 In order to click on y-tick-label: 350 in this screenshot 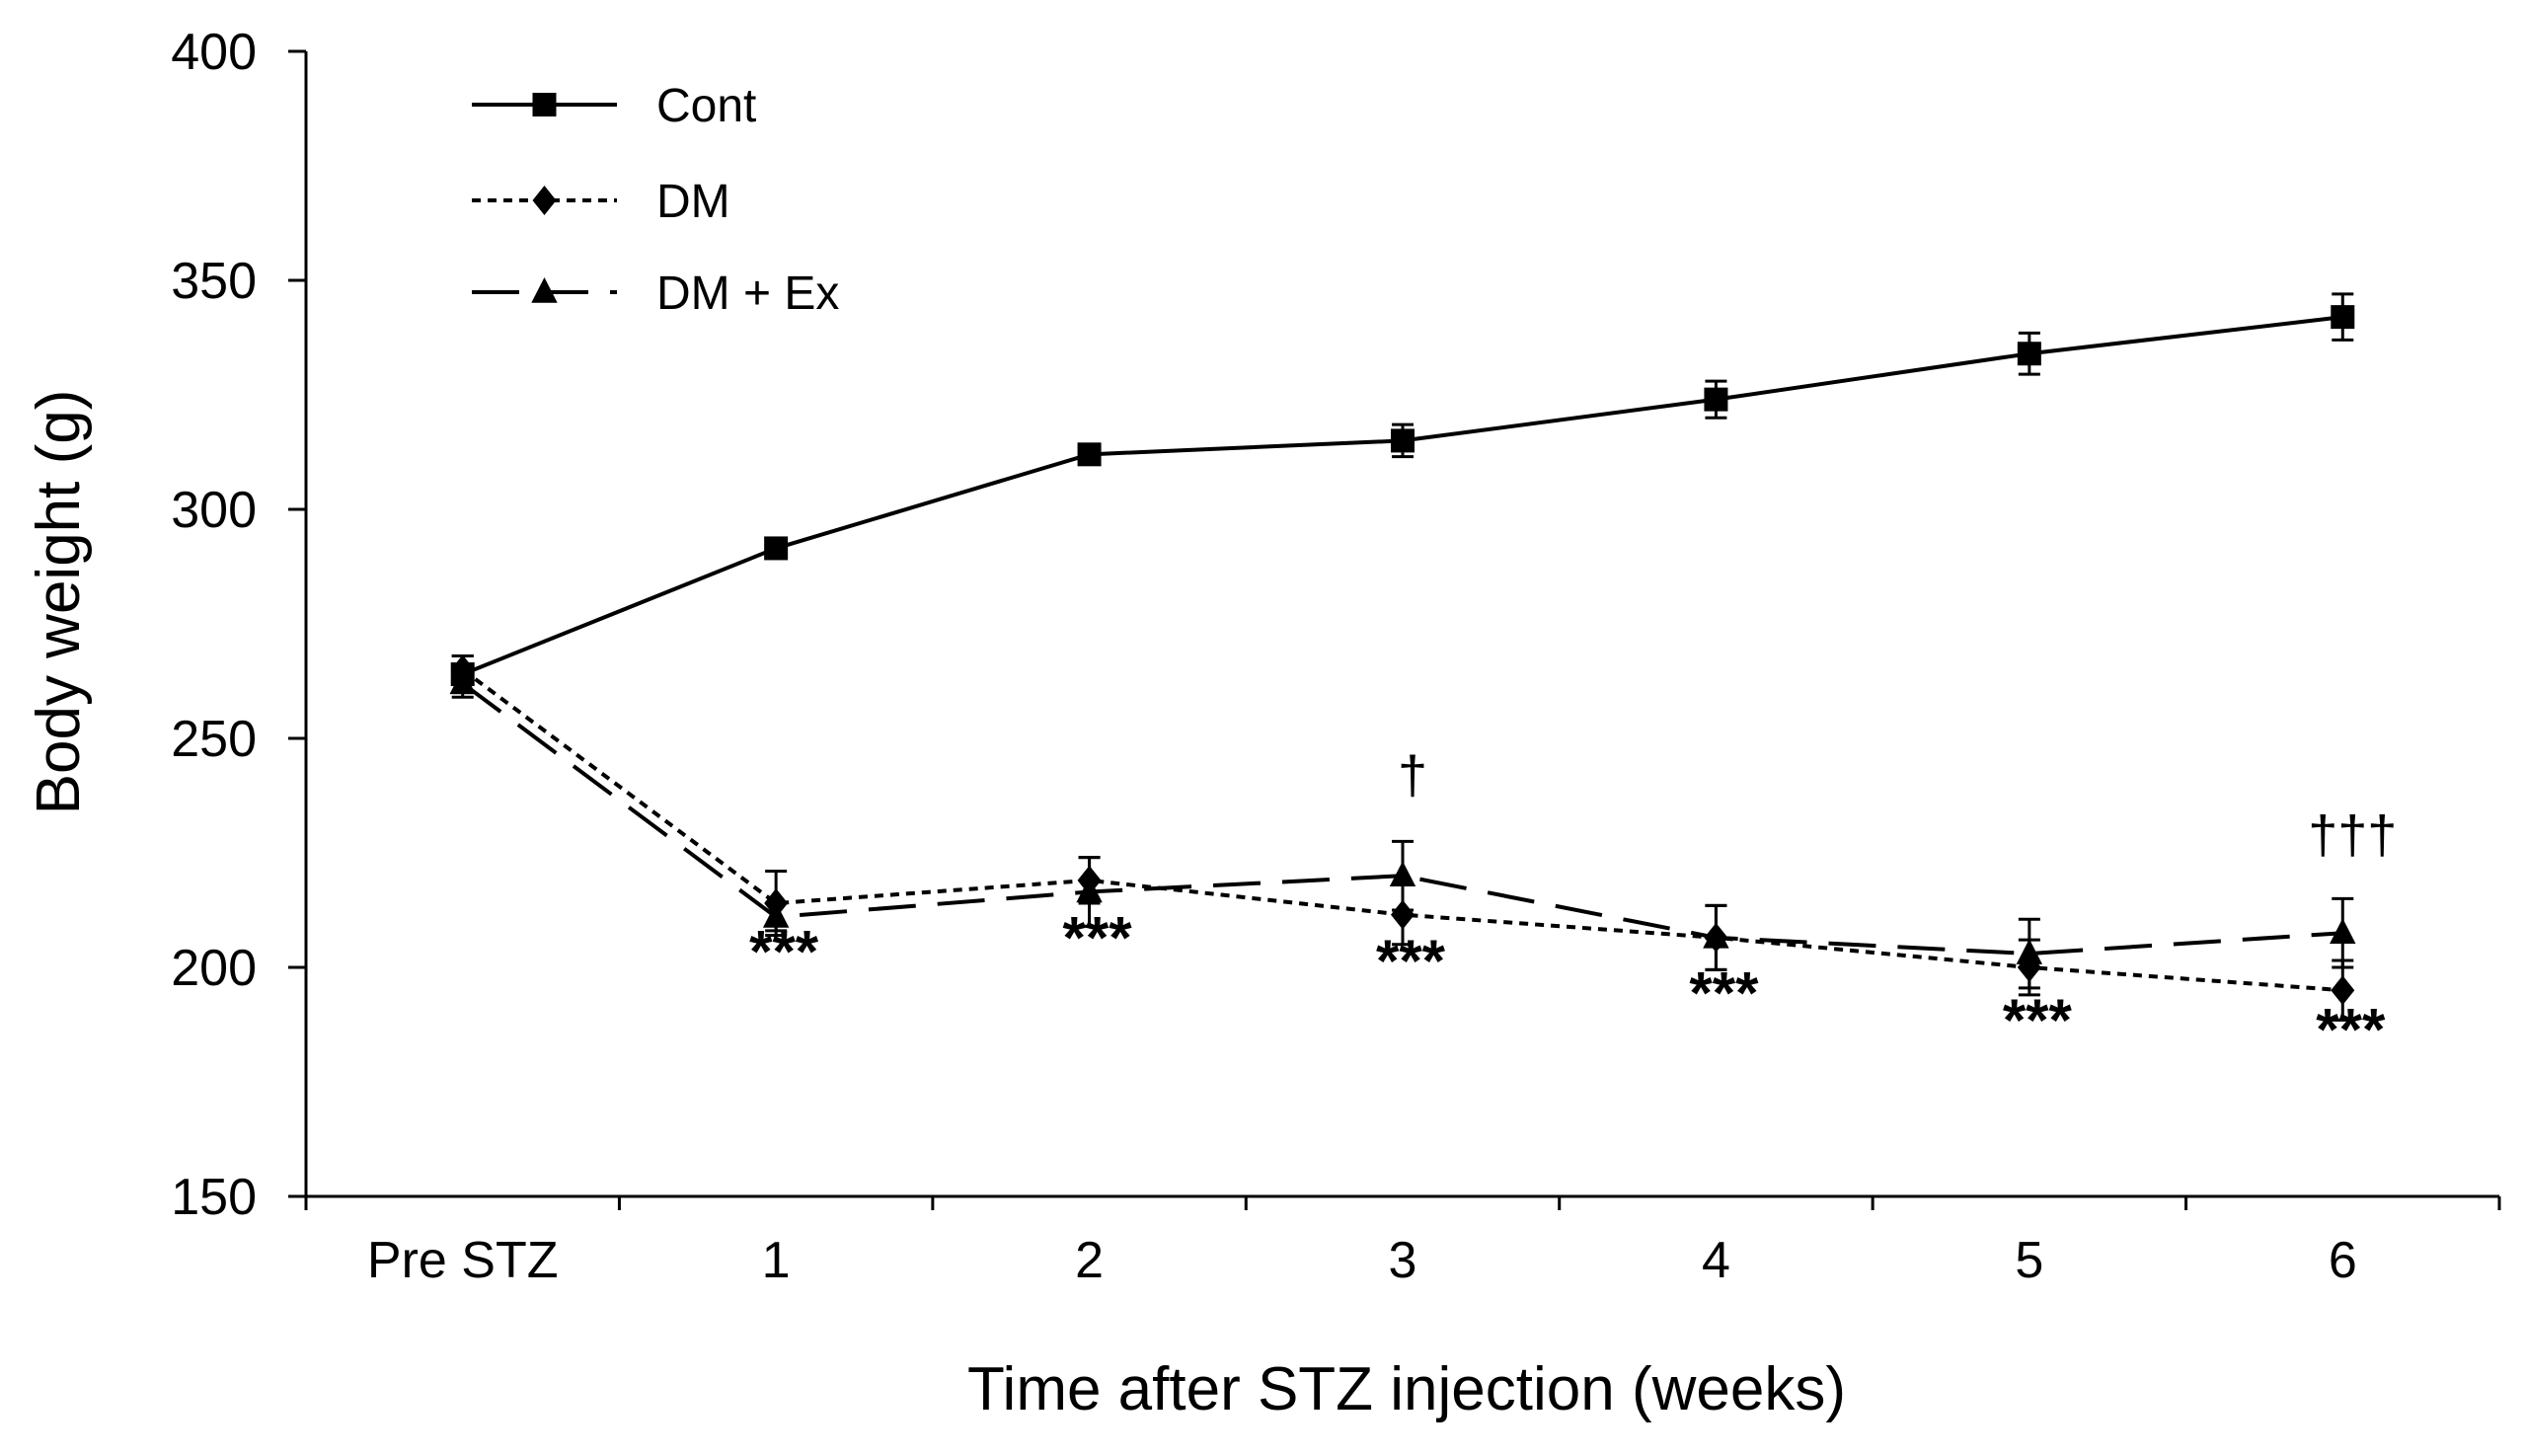, I will do `click(214, 281)`.